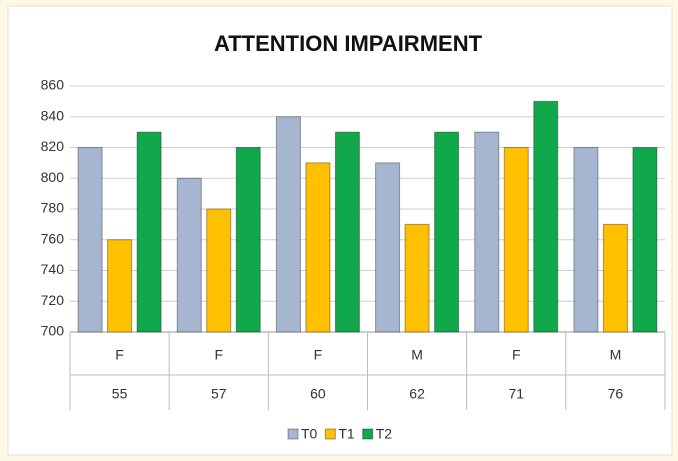  What do you see at coordinates (348, 43) in the screenshot?
I see `chart-title: ATTENTION IMPAIRMENT` at bounding box center [348, 43].